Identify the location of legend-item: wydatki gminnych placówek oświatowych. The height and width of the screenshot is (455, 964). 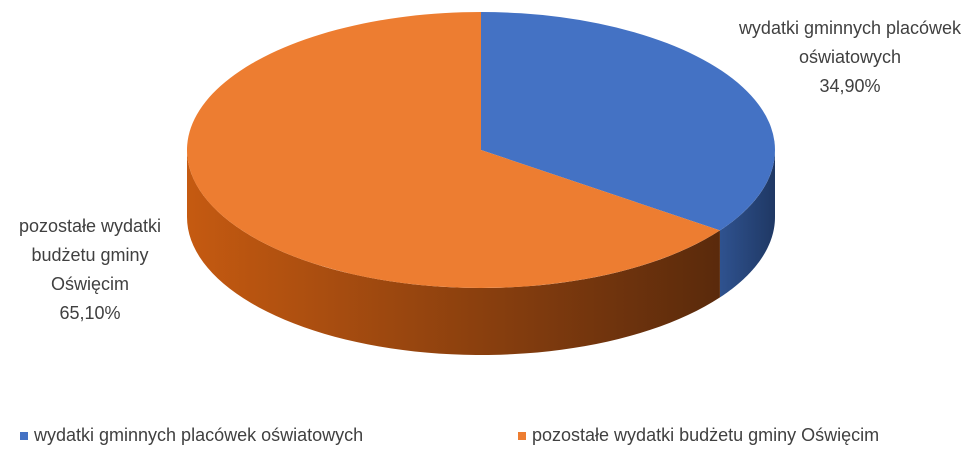
(191, 435).